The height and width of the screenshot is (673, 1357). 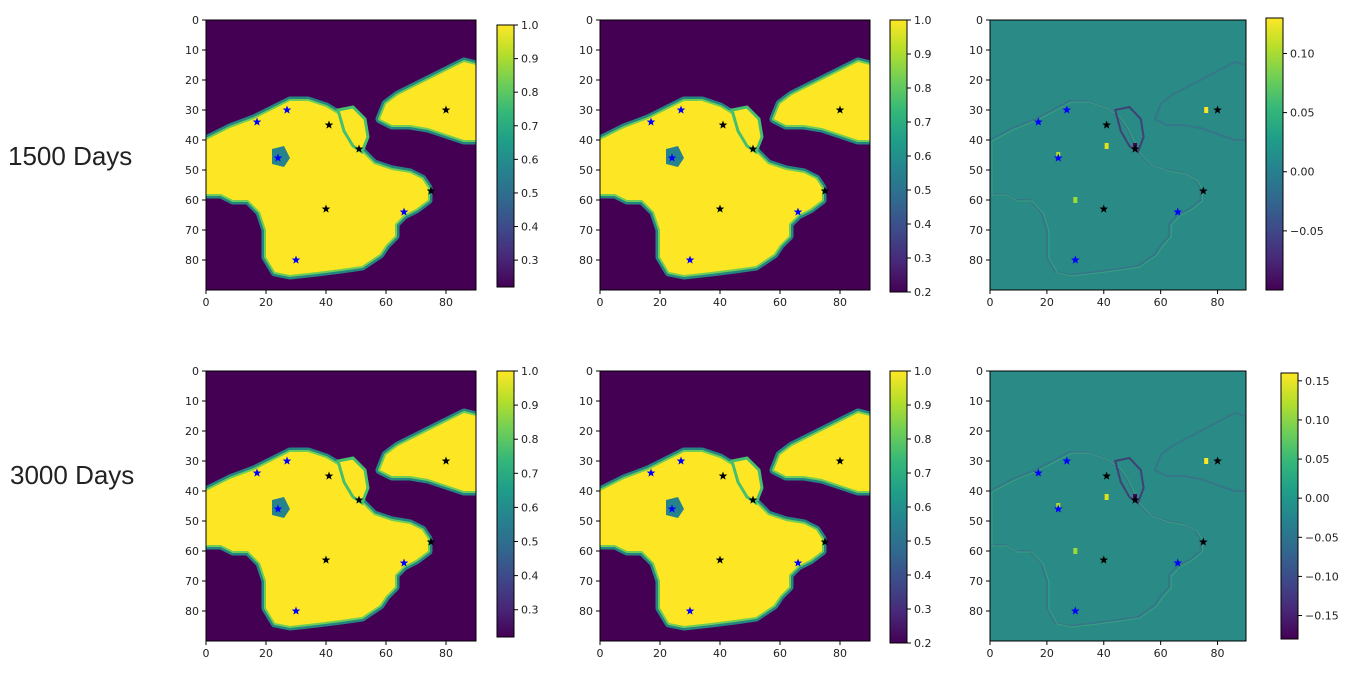 I want to click on colorbar-tick-label: 0.3, so click(x=530, y=260).